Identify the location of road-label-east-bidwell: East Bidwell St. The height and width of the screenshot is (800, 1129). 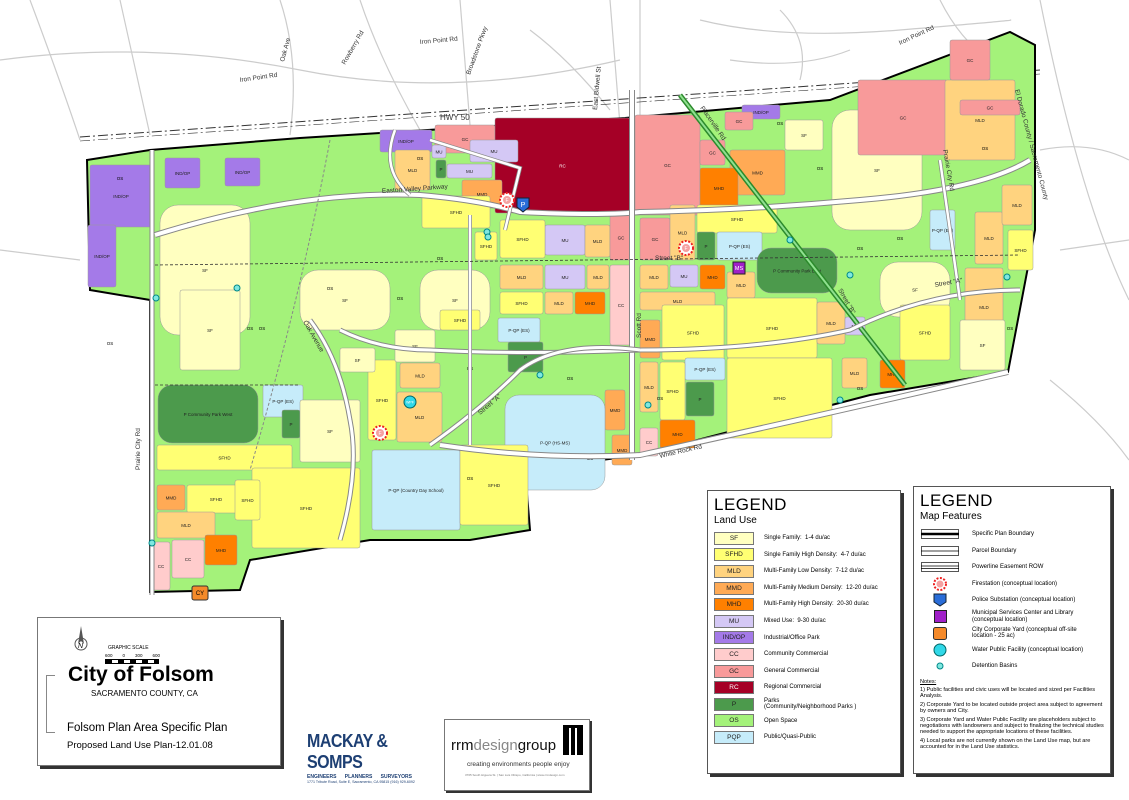
(597, 88).